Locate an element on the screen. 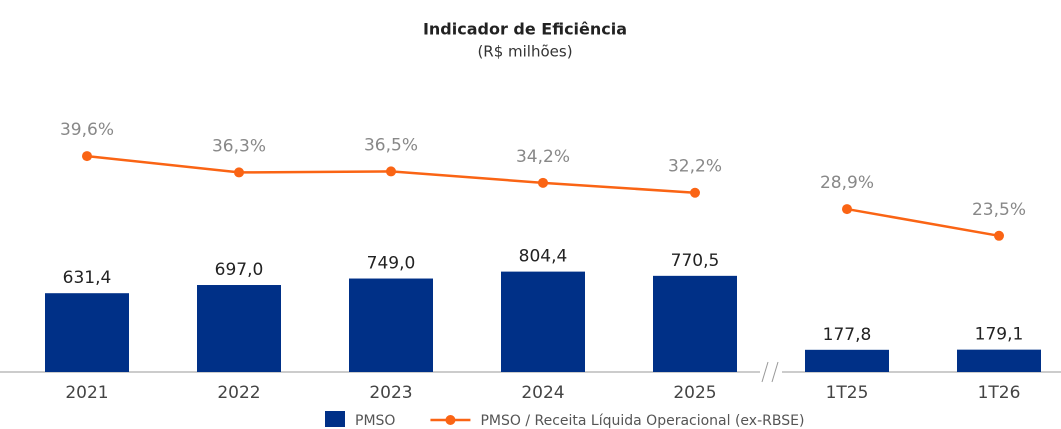 Image resolution: width=1061 pixels, height=429 pixels. line-value-label: 32,2% is located at coordinates (695, 167).